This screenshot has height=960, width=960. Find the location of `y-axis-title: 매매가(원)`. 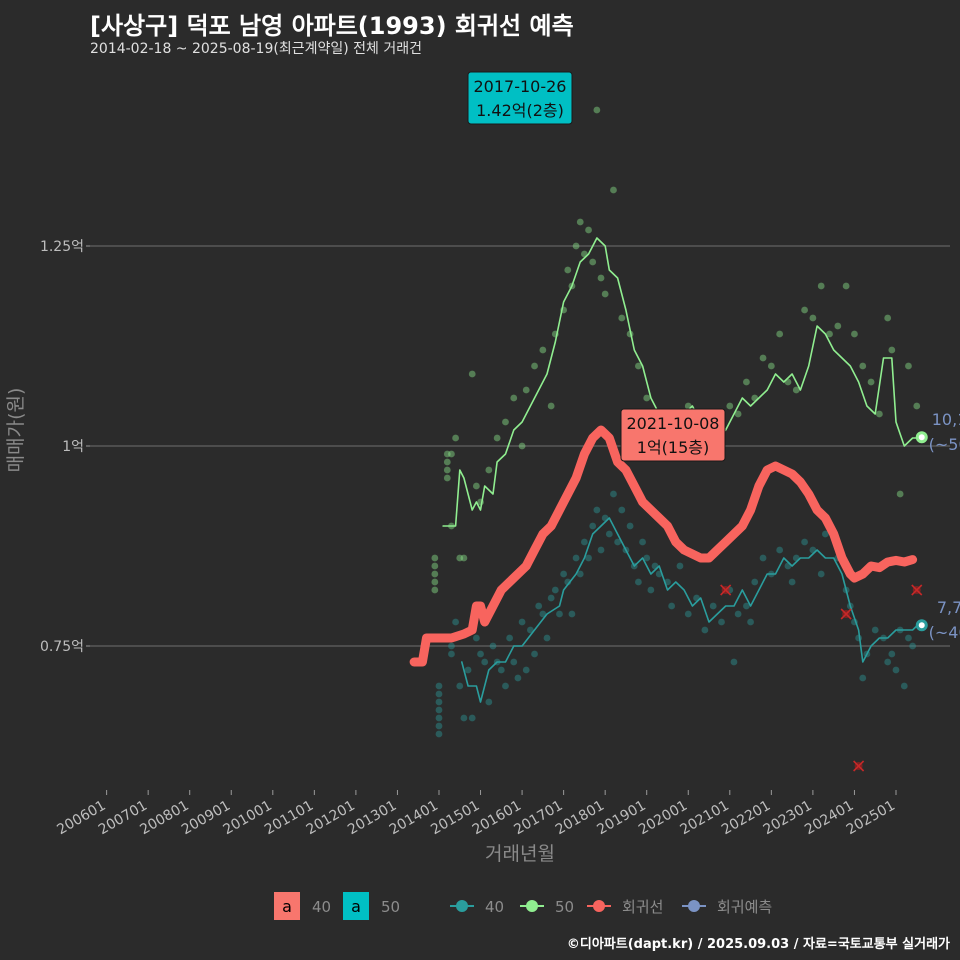

y-axis-title: 매매가(원) is located at coordinates (16, 430).